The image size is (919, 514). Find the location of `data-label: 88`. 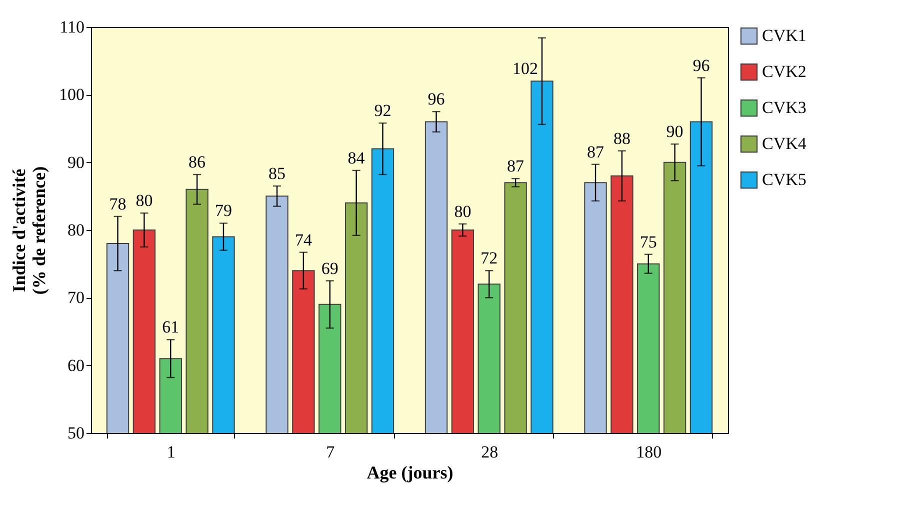

data-label: 88 is located at coordinates (621, 138).